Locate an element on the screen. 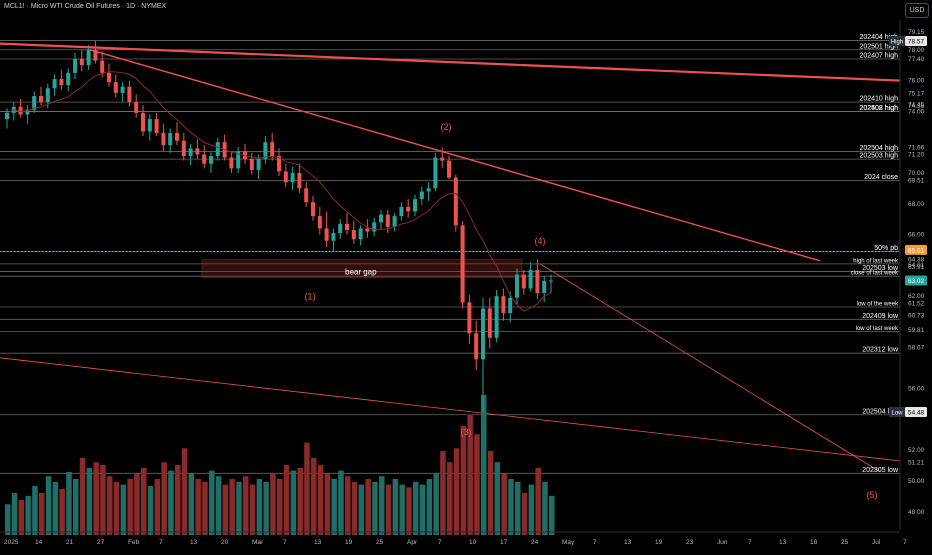 Image resolution: width=932 pixels, height=555 pixels. price-tick-label: 61.52 is located at coordinates (916, 304).